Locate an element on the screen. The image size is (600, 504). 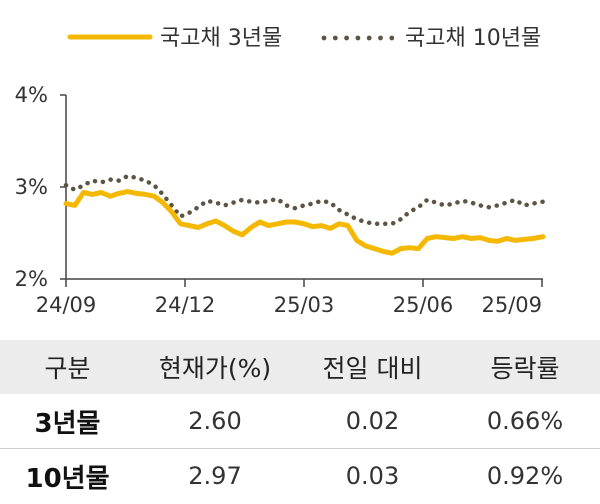
table-row: 3년물 2.60 0.02 0.66% is located at coordinates (300, 421).